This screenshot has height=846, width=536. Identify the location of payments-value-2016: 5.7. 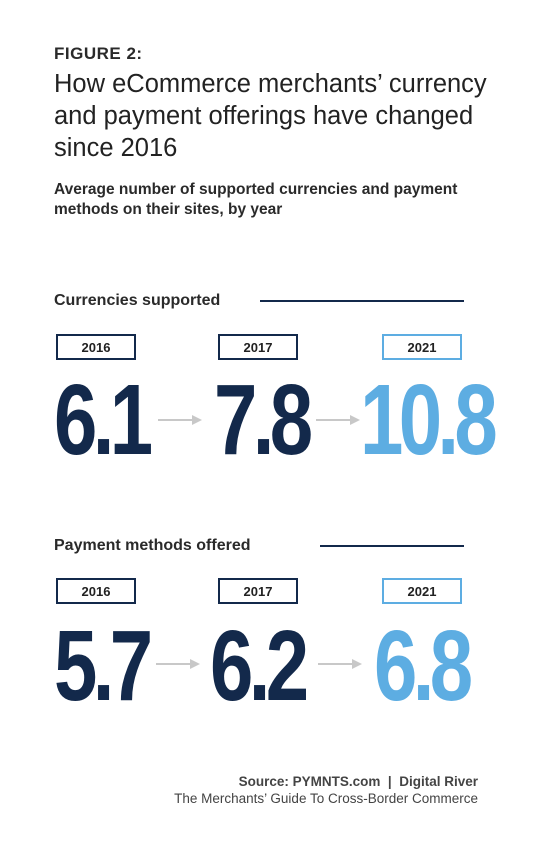
(103, 666).